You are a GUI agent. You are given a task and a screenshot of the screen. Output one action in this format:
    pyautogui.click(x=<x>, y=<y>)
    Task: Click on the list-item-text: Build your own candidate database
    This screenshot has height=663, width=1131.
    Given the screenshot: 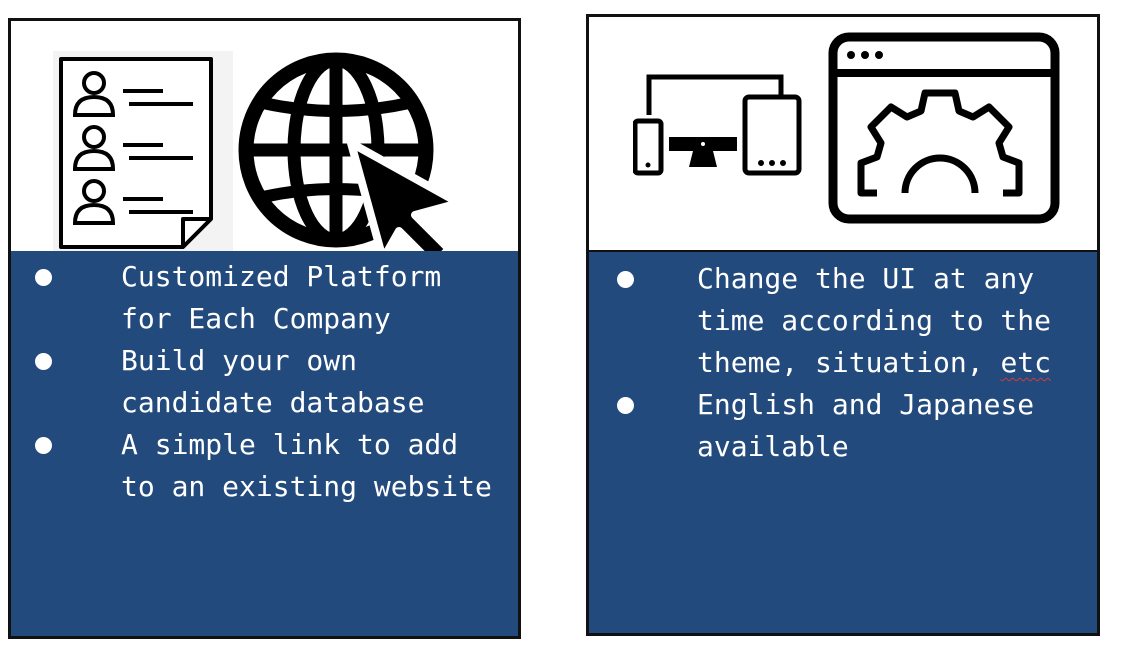 What is the action you would take?
    pyautogui.click(x=273, y=381)
    